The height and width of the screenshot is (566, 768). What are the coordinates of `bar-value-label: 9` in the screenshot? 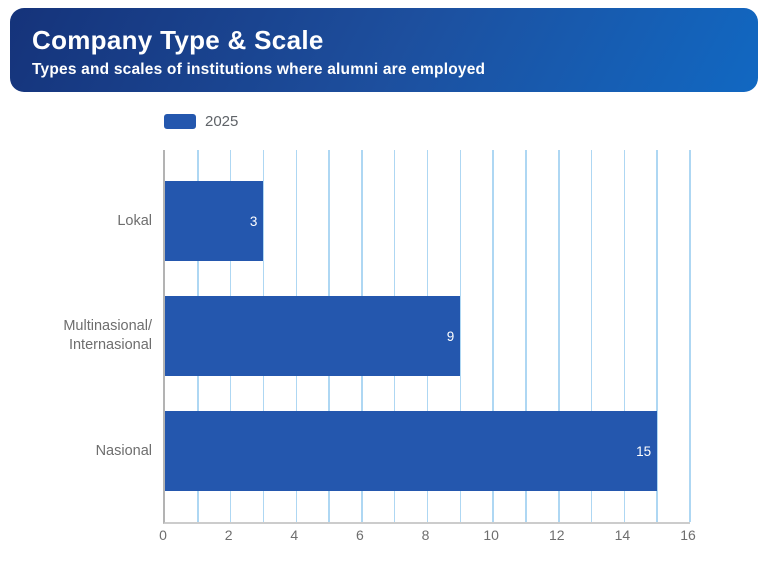 It's located at (450, 336).